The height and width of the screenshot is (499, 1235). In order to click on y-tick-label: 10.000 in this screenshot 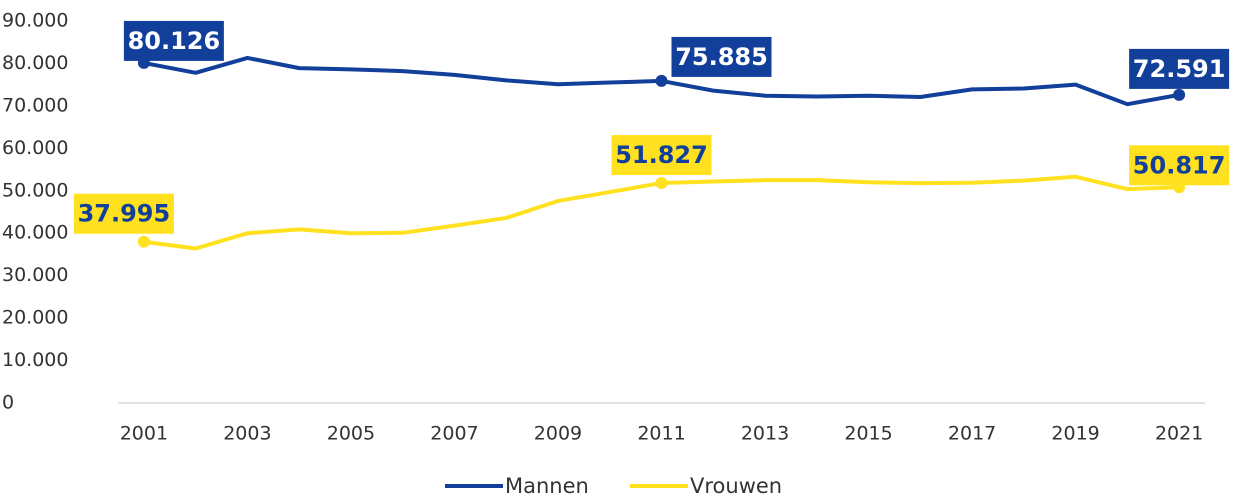, I will do `click(35, 360)`.